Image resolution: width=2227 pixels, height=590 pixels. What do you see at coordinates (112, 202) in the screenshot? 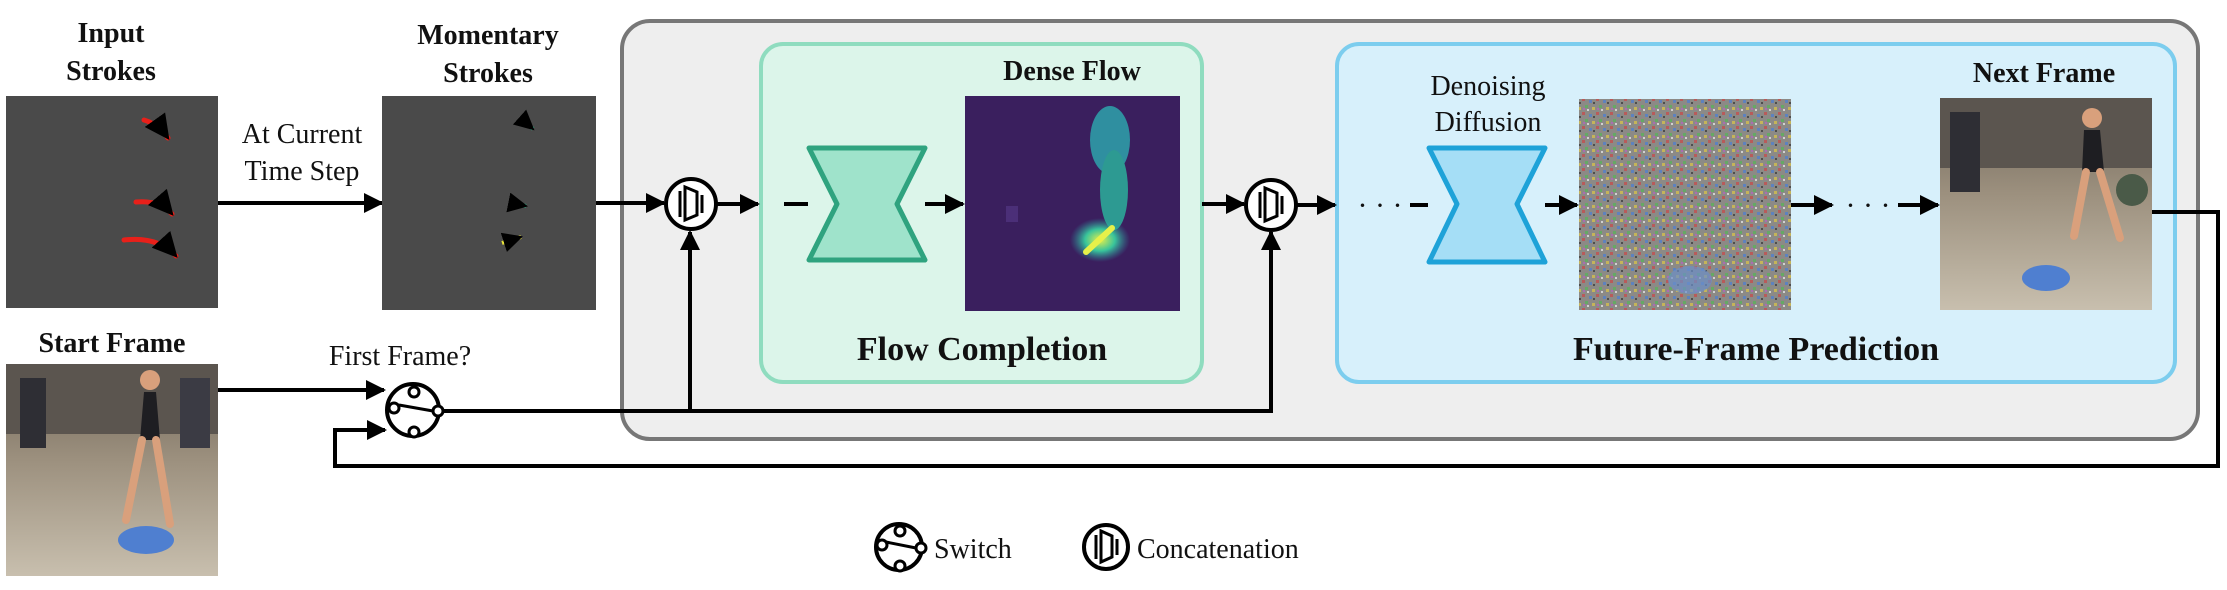
I see `input-strokes-panel` at bounding box center [112, 202].